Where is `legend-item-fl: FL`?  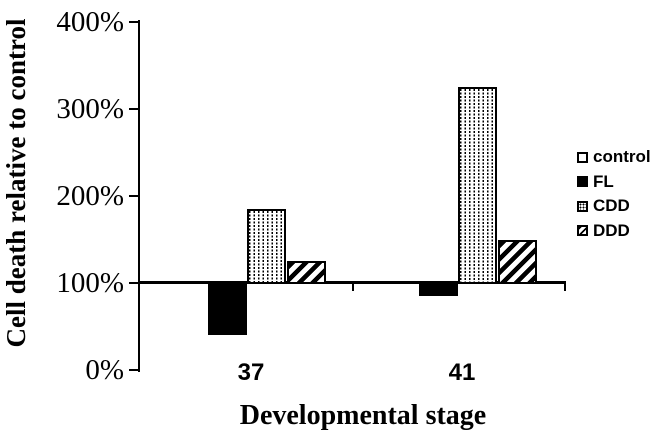
legend-item-fl: FL is located at coordinates (595, 182).